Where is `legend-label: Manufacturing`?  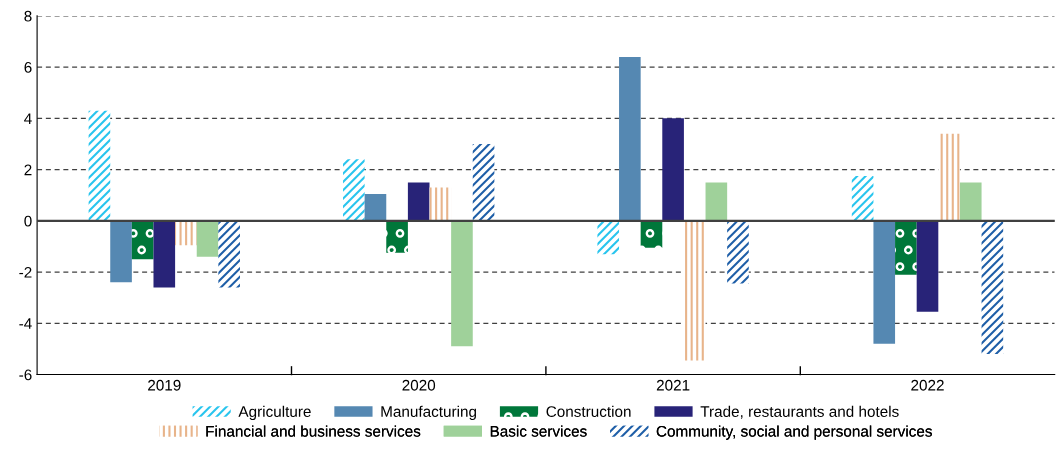 legend-label: Manufacturing is located at coordinates (429, 413).